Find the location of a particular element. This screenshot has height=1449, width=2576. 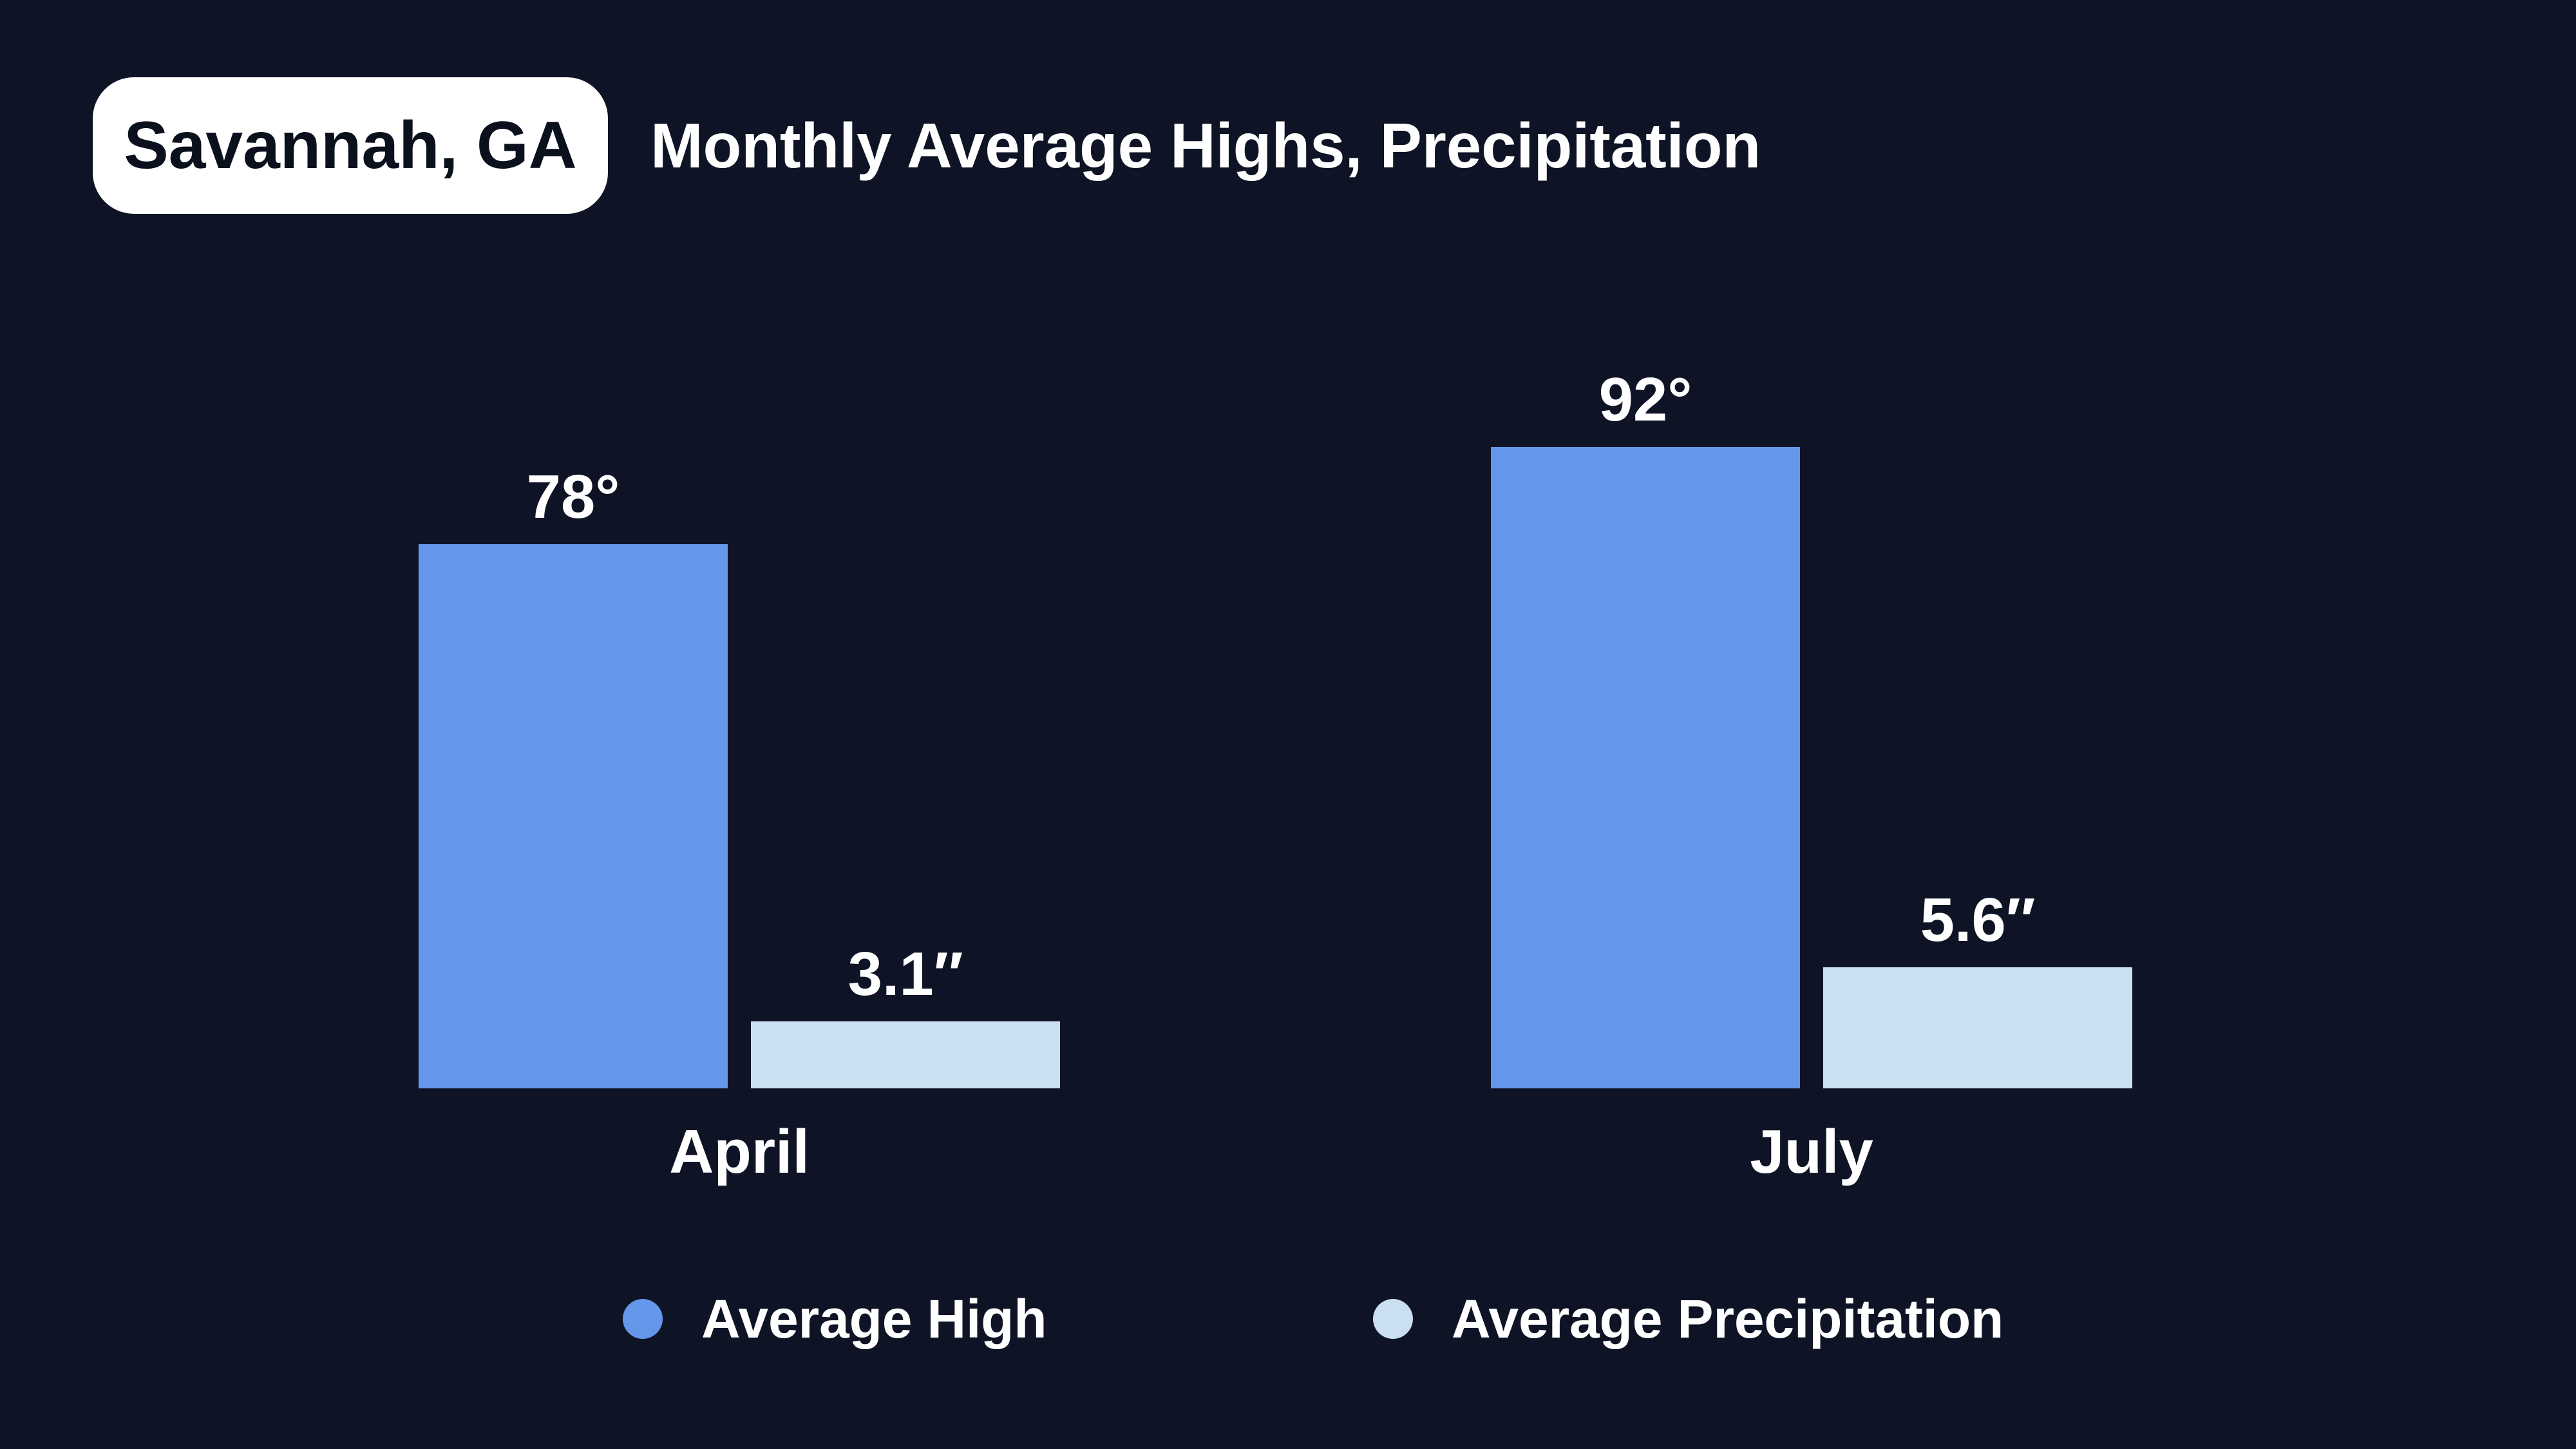

location-badge: Savannah, GA is located at coordinates (350, 145).